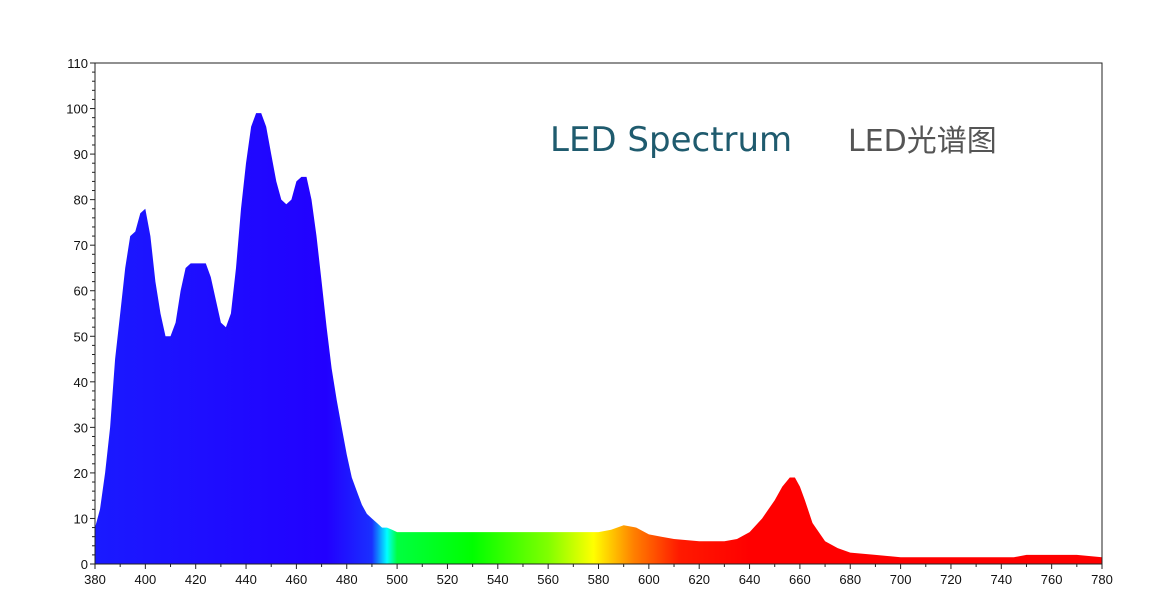 This screenshot has width=1168, height=600. What do you see at coordinates (397, 579) in the screenshot?
I see `x-tick-label: 500` at bounding box center [397, 579].